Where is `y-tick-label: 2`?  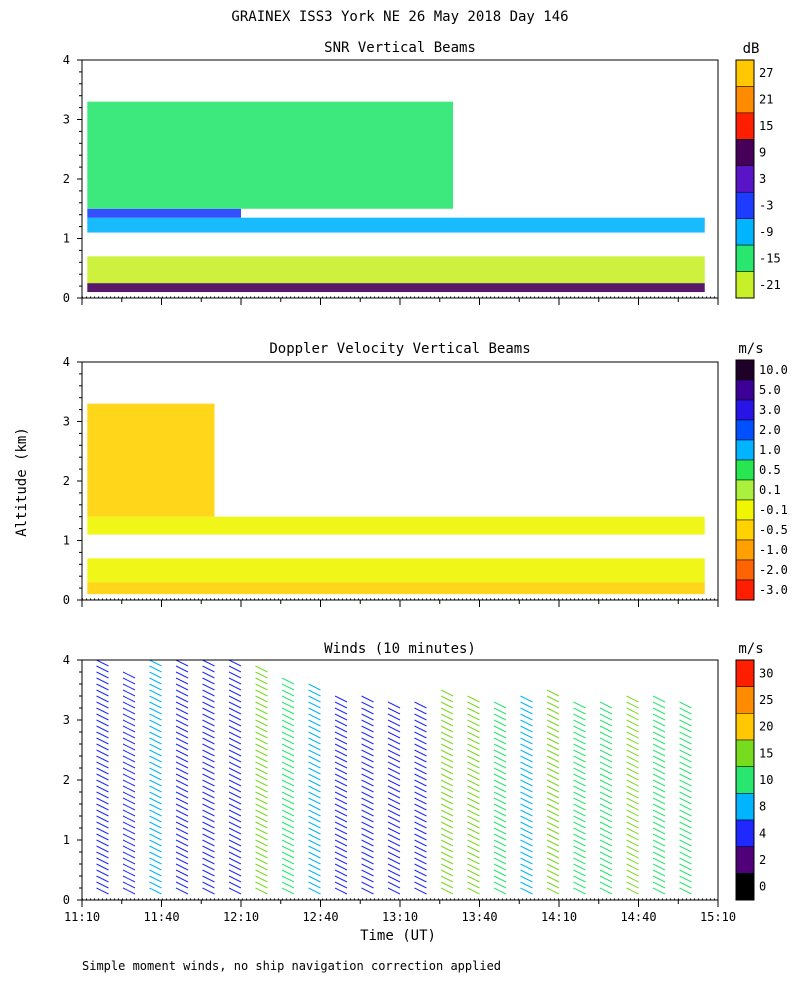
y-tick-label: 2 is located at coordinates (66, 179).